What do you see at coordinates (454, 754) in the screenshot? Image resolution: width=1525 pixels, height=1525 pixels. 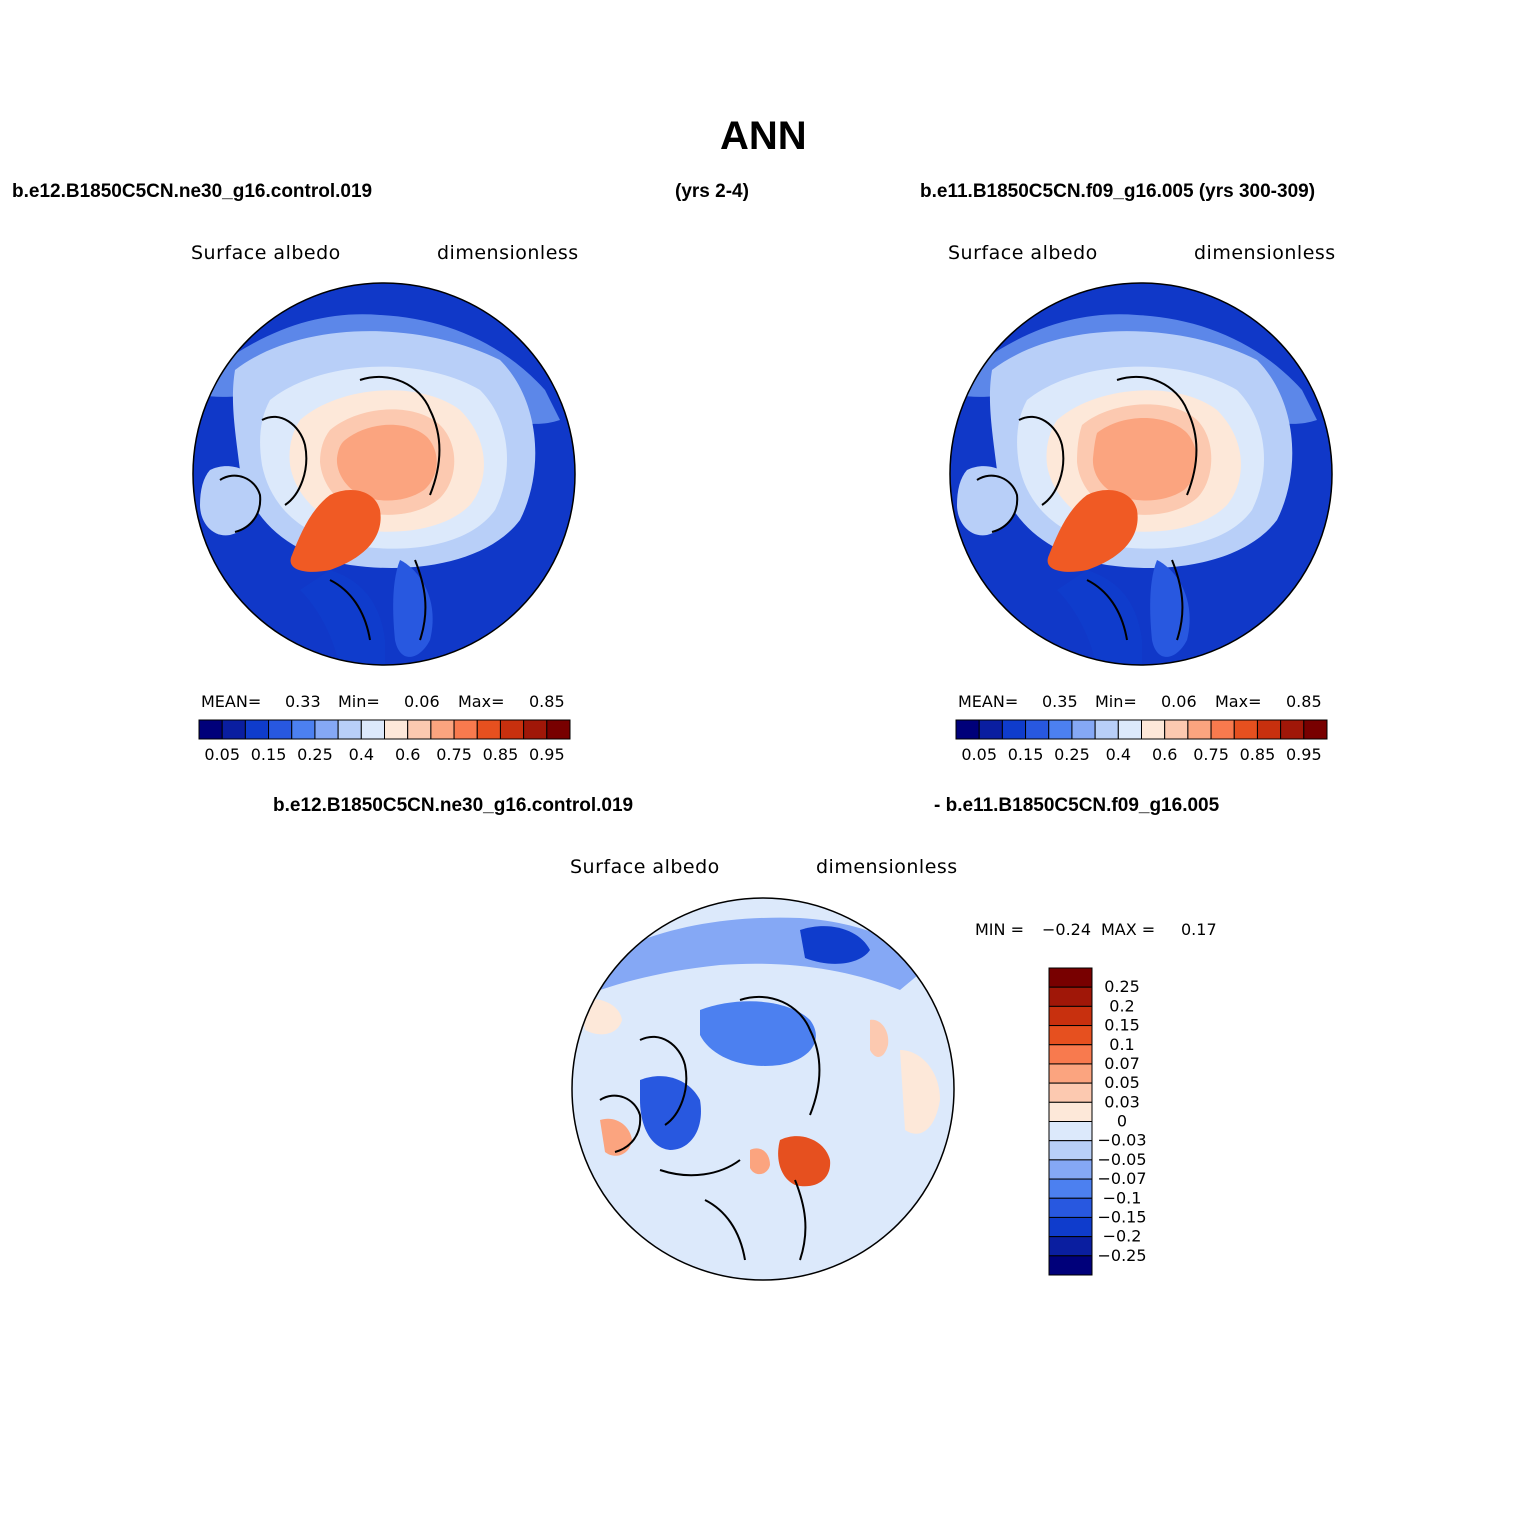 I see `colorbar1-tick-label: 0.75` at bounding box center [454, 754].